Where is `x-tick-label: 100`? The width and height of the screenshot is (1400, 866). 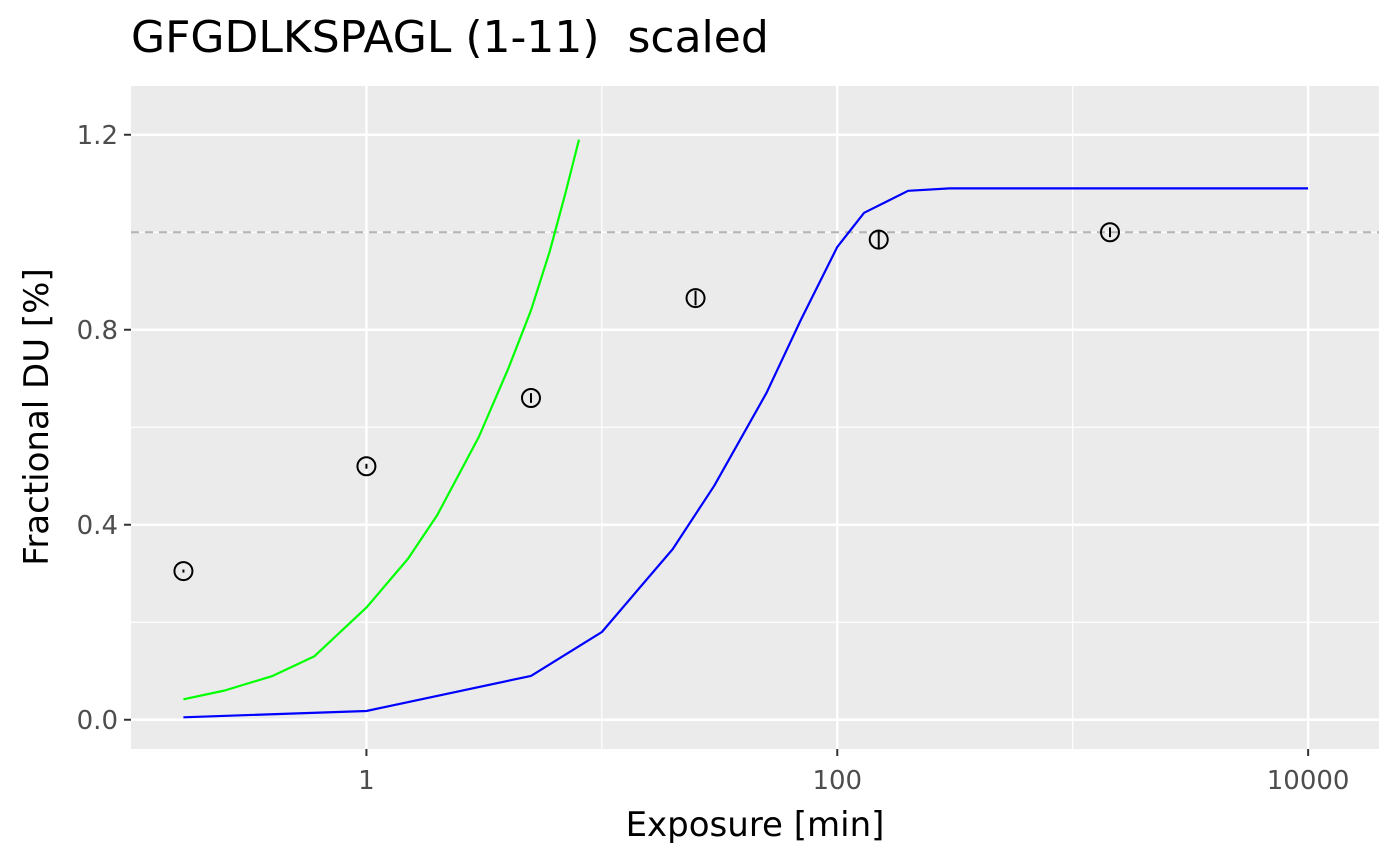 x-tick-label: 100 is located at coordinates (837, 781).